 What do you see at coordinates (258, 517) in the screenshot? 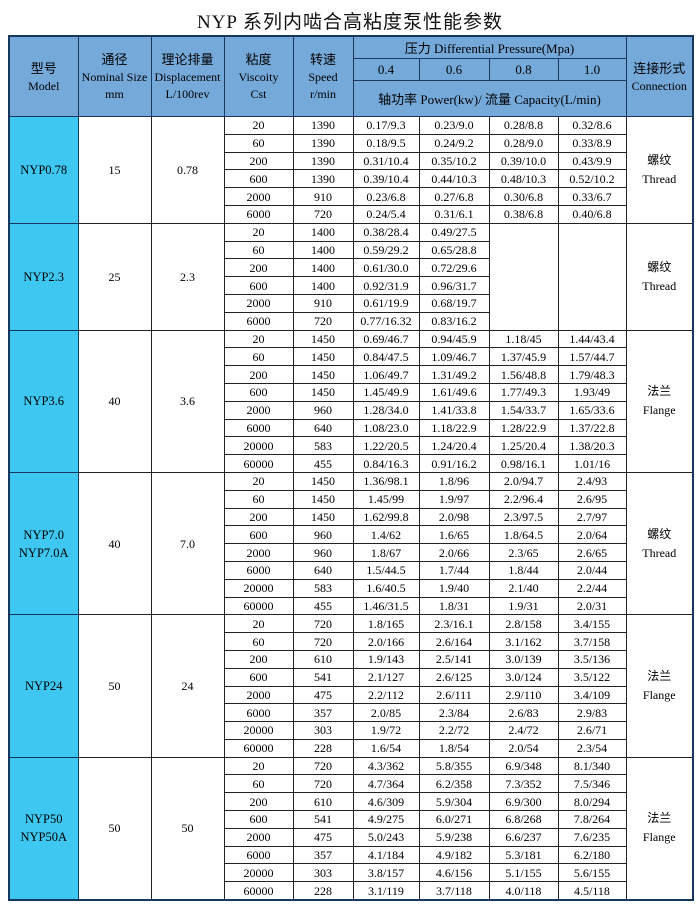
I see `cell-viscosity: 200` at bounding box center [258, 517].